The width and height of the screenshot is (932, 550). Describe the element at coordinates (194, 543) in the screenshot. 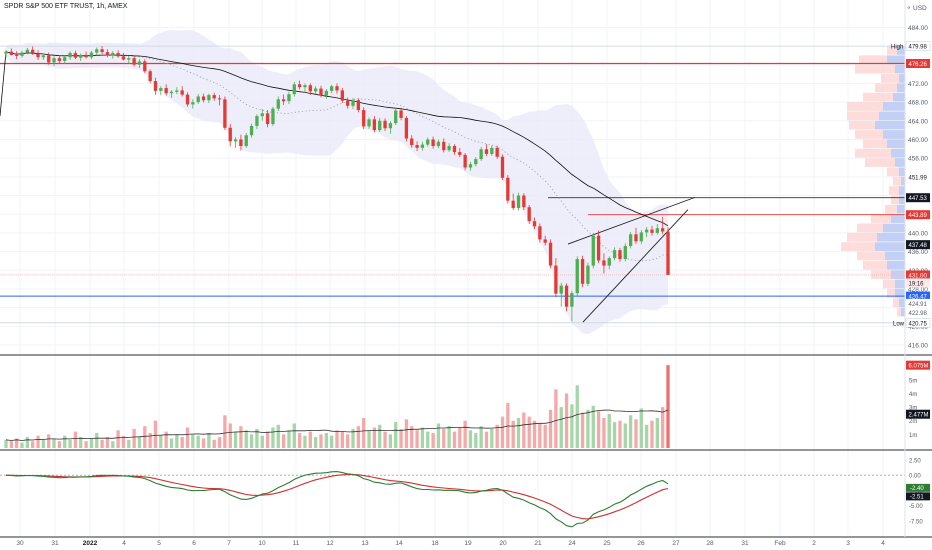

I see `x-tick-label: 6` at that location.